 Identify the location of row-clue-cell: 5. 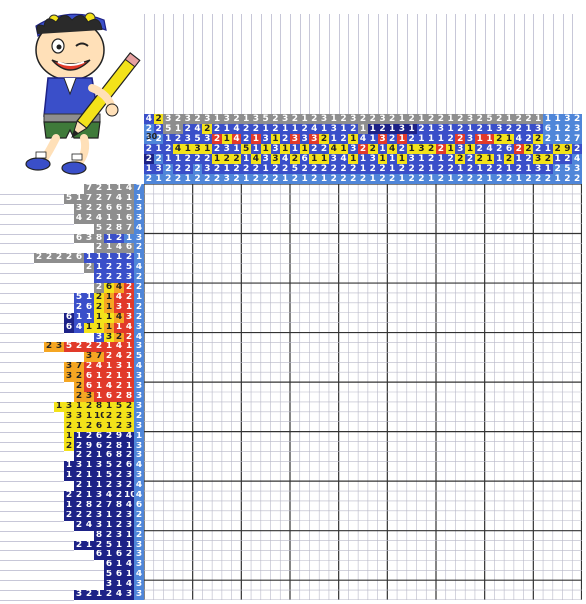
(109, 545).